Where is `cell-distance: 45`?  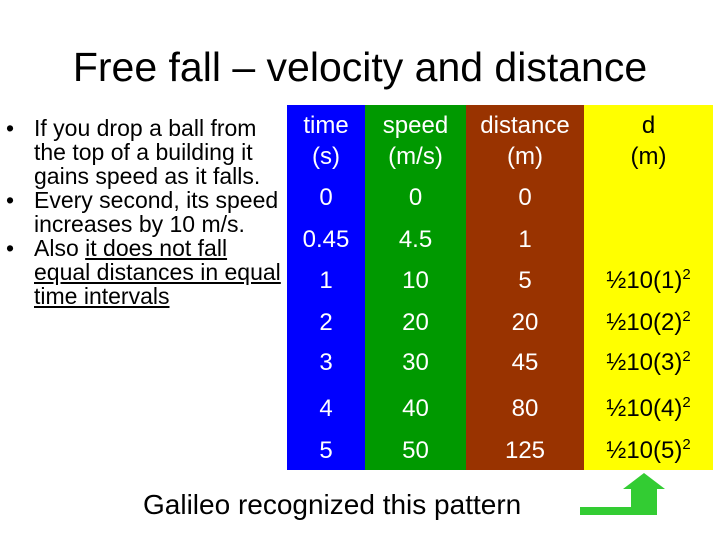
cell-distance: 45 is located at coordinates (525, 362).